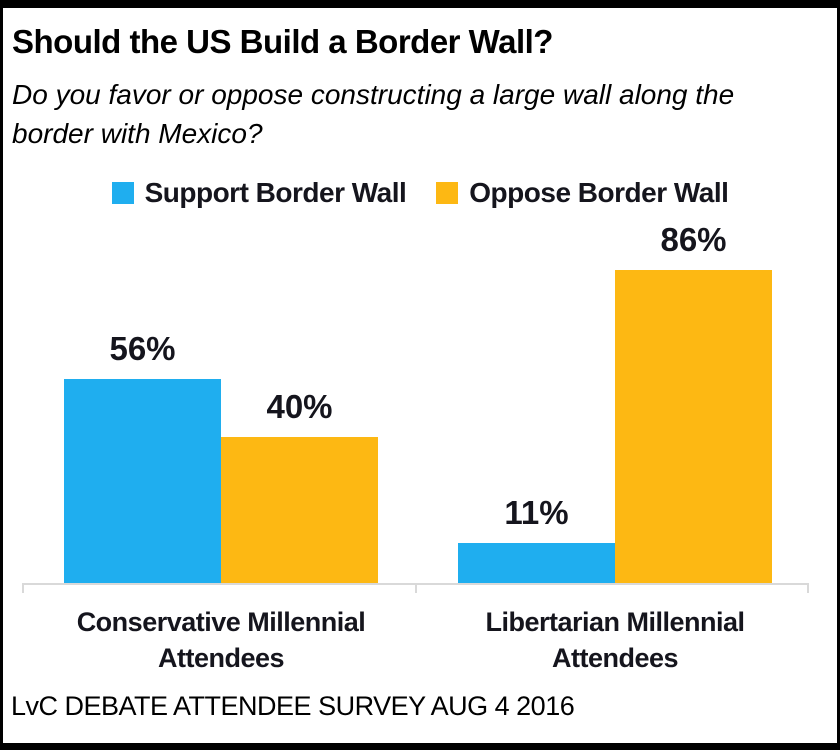  I want to click on bar-column: 86%, so click(693, 401).